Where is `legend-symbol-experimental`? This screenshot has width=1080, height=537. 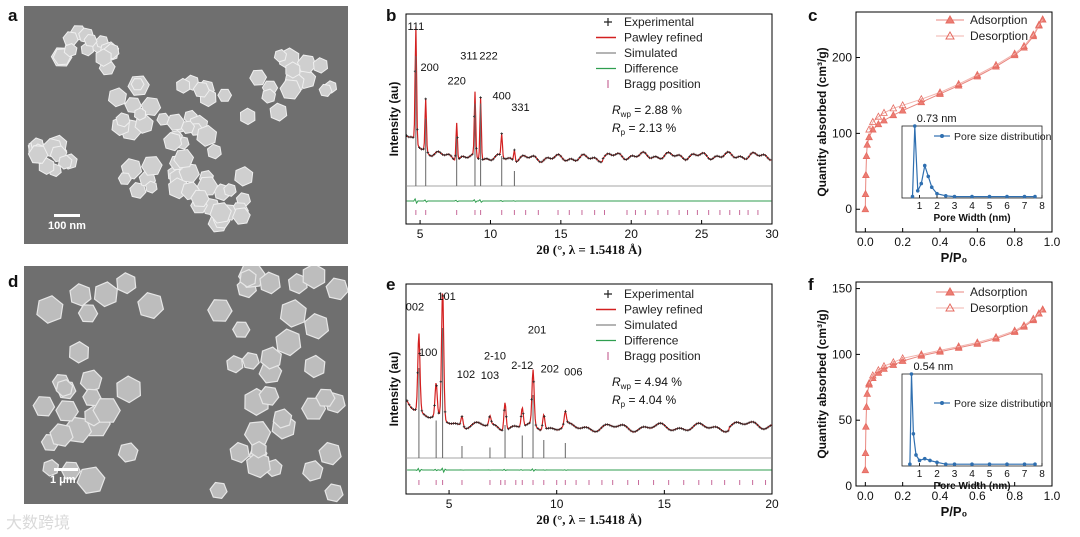
legend-symbol-experimental is located at coordinates (608, 22).